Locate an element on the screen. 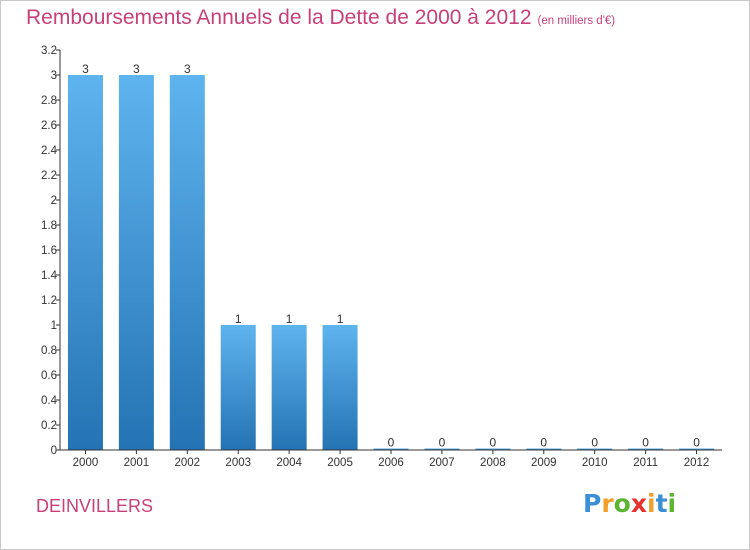  x-tick-label: 2006 is located at coordinates (391, 463).